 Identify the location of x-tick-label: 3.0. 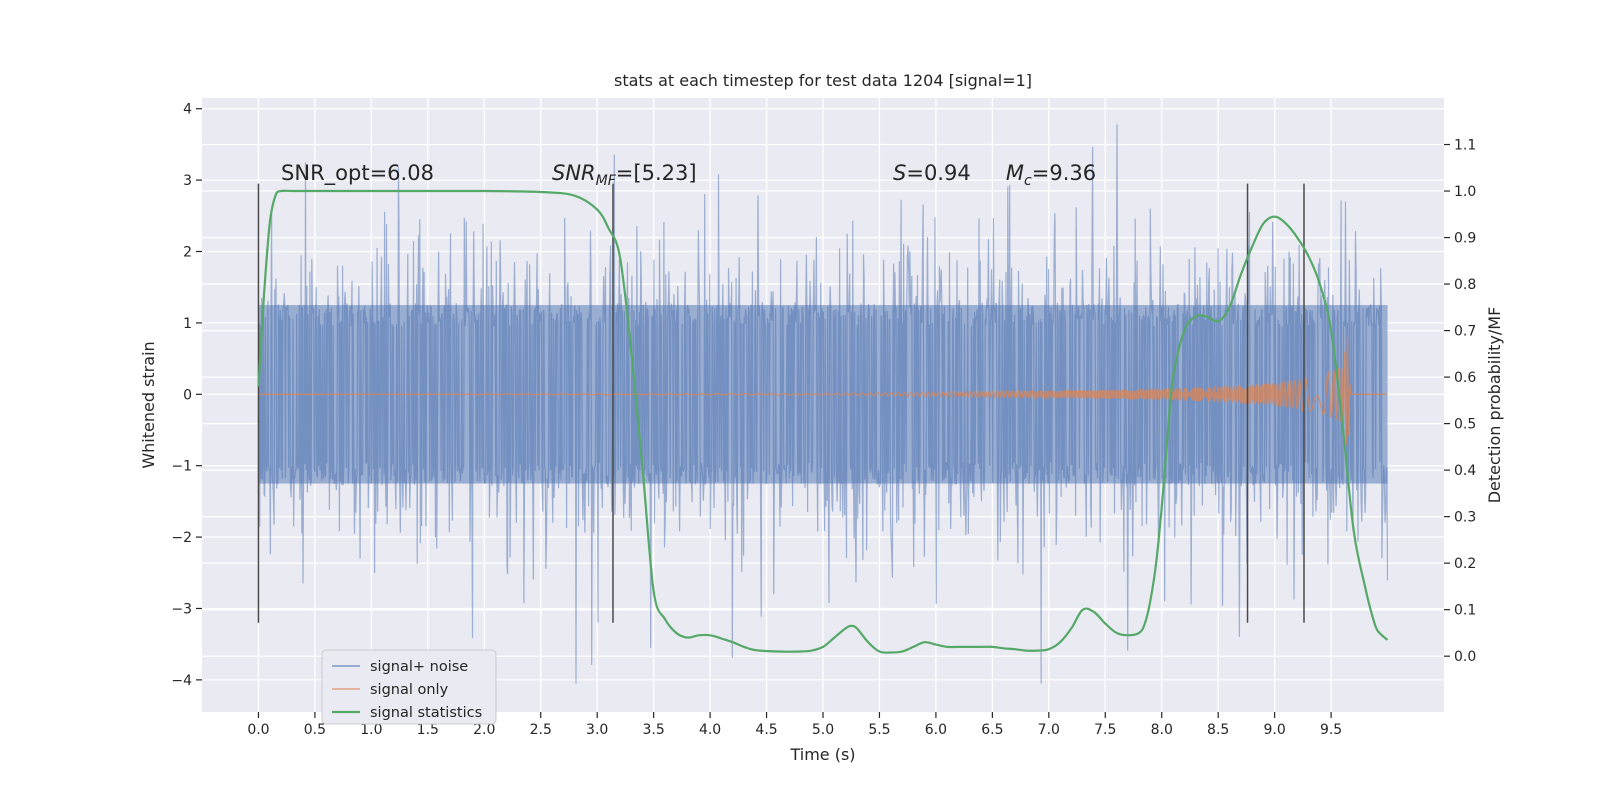
(597, 730).